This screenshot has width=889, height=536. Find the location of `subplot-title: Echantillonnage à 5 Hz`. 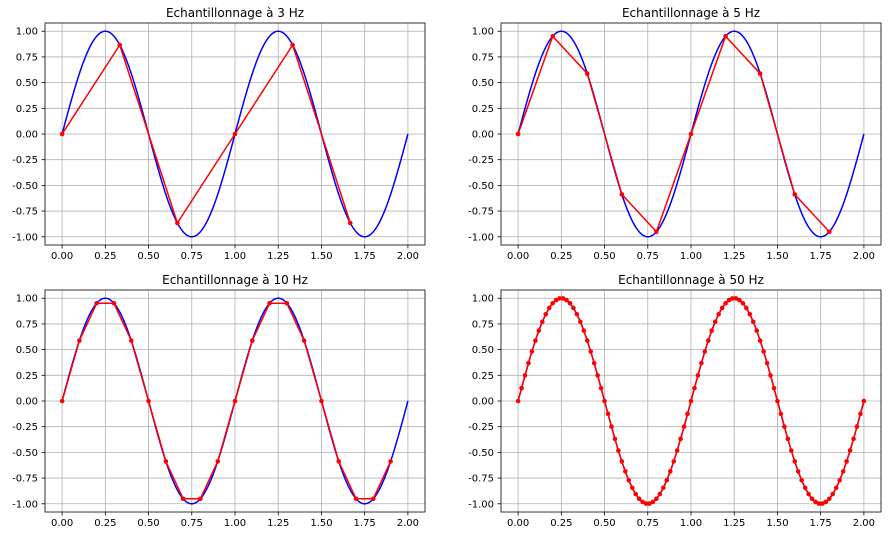

subplot-title: Echantillonnage à 5 Hz is located at coordinates (691, 13).